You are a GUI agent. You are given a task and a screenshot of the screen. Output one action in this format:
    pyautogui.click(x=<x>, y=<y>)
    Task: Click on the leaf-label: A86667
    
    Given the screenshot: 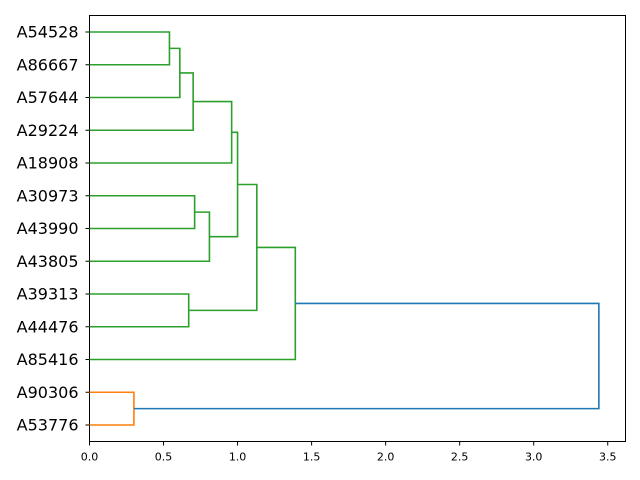 What is the action you would take?
    pyautogui.click(x=48, y=64)
    